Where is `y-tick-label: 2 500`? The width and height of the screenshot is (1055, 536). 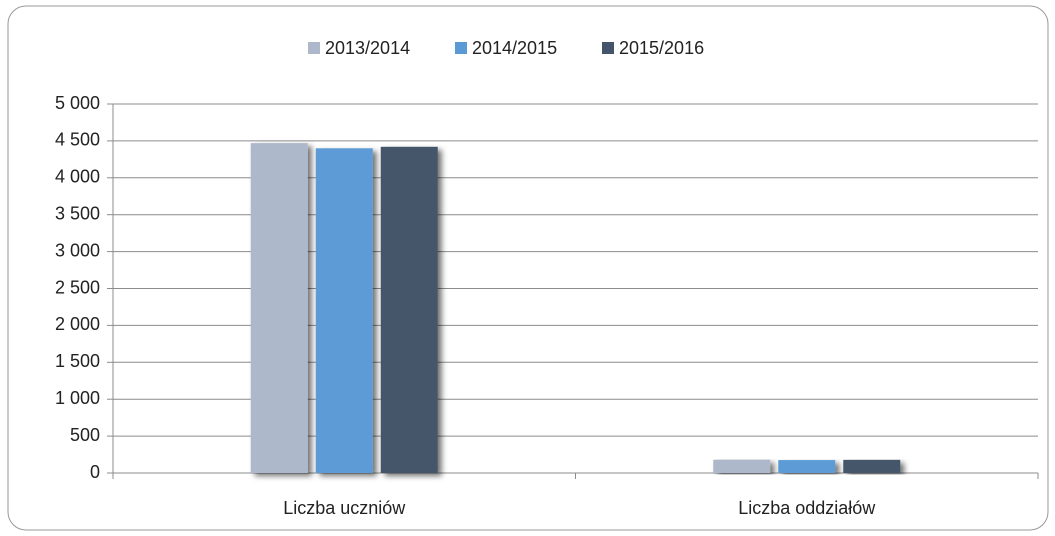 y-tick-label: 2 500 is located at coordinates (77, 287).